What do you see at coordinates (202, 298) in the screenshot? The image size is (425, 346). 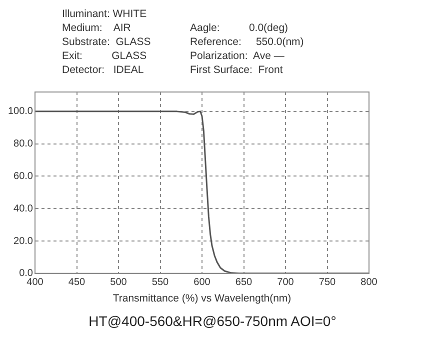 I see `x-axis-title: Transmittance (%) vs Wavelength(nm)` at bounding box center [202, 298].